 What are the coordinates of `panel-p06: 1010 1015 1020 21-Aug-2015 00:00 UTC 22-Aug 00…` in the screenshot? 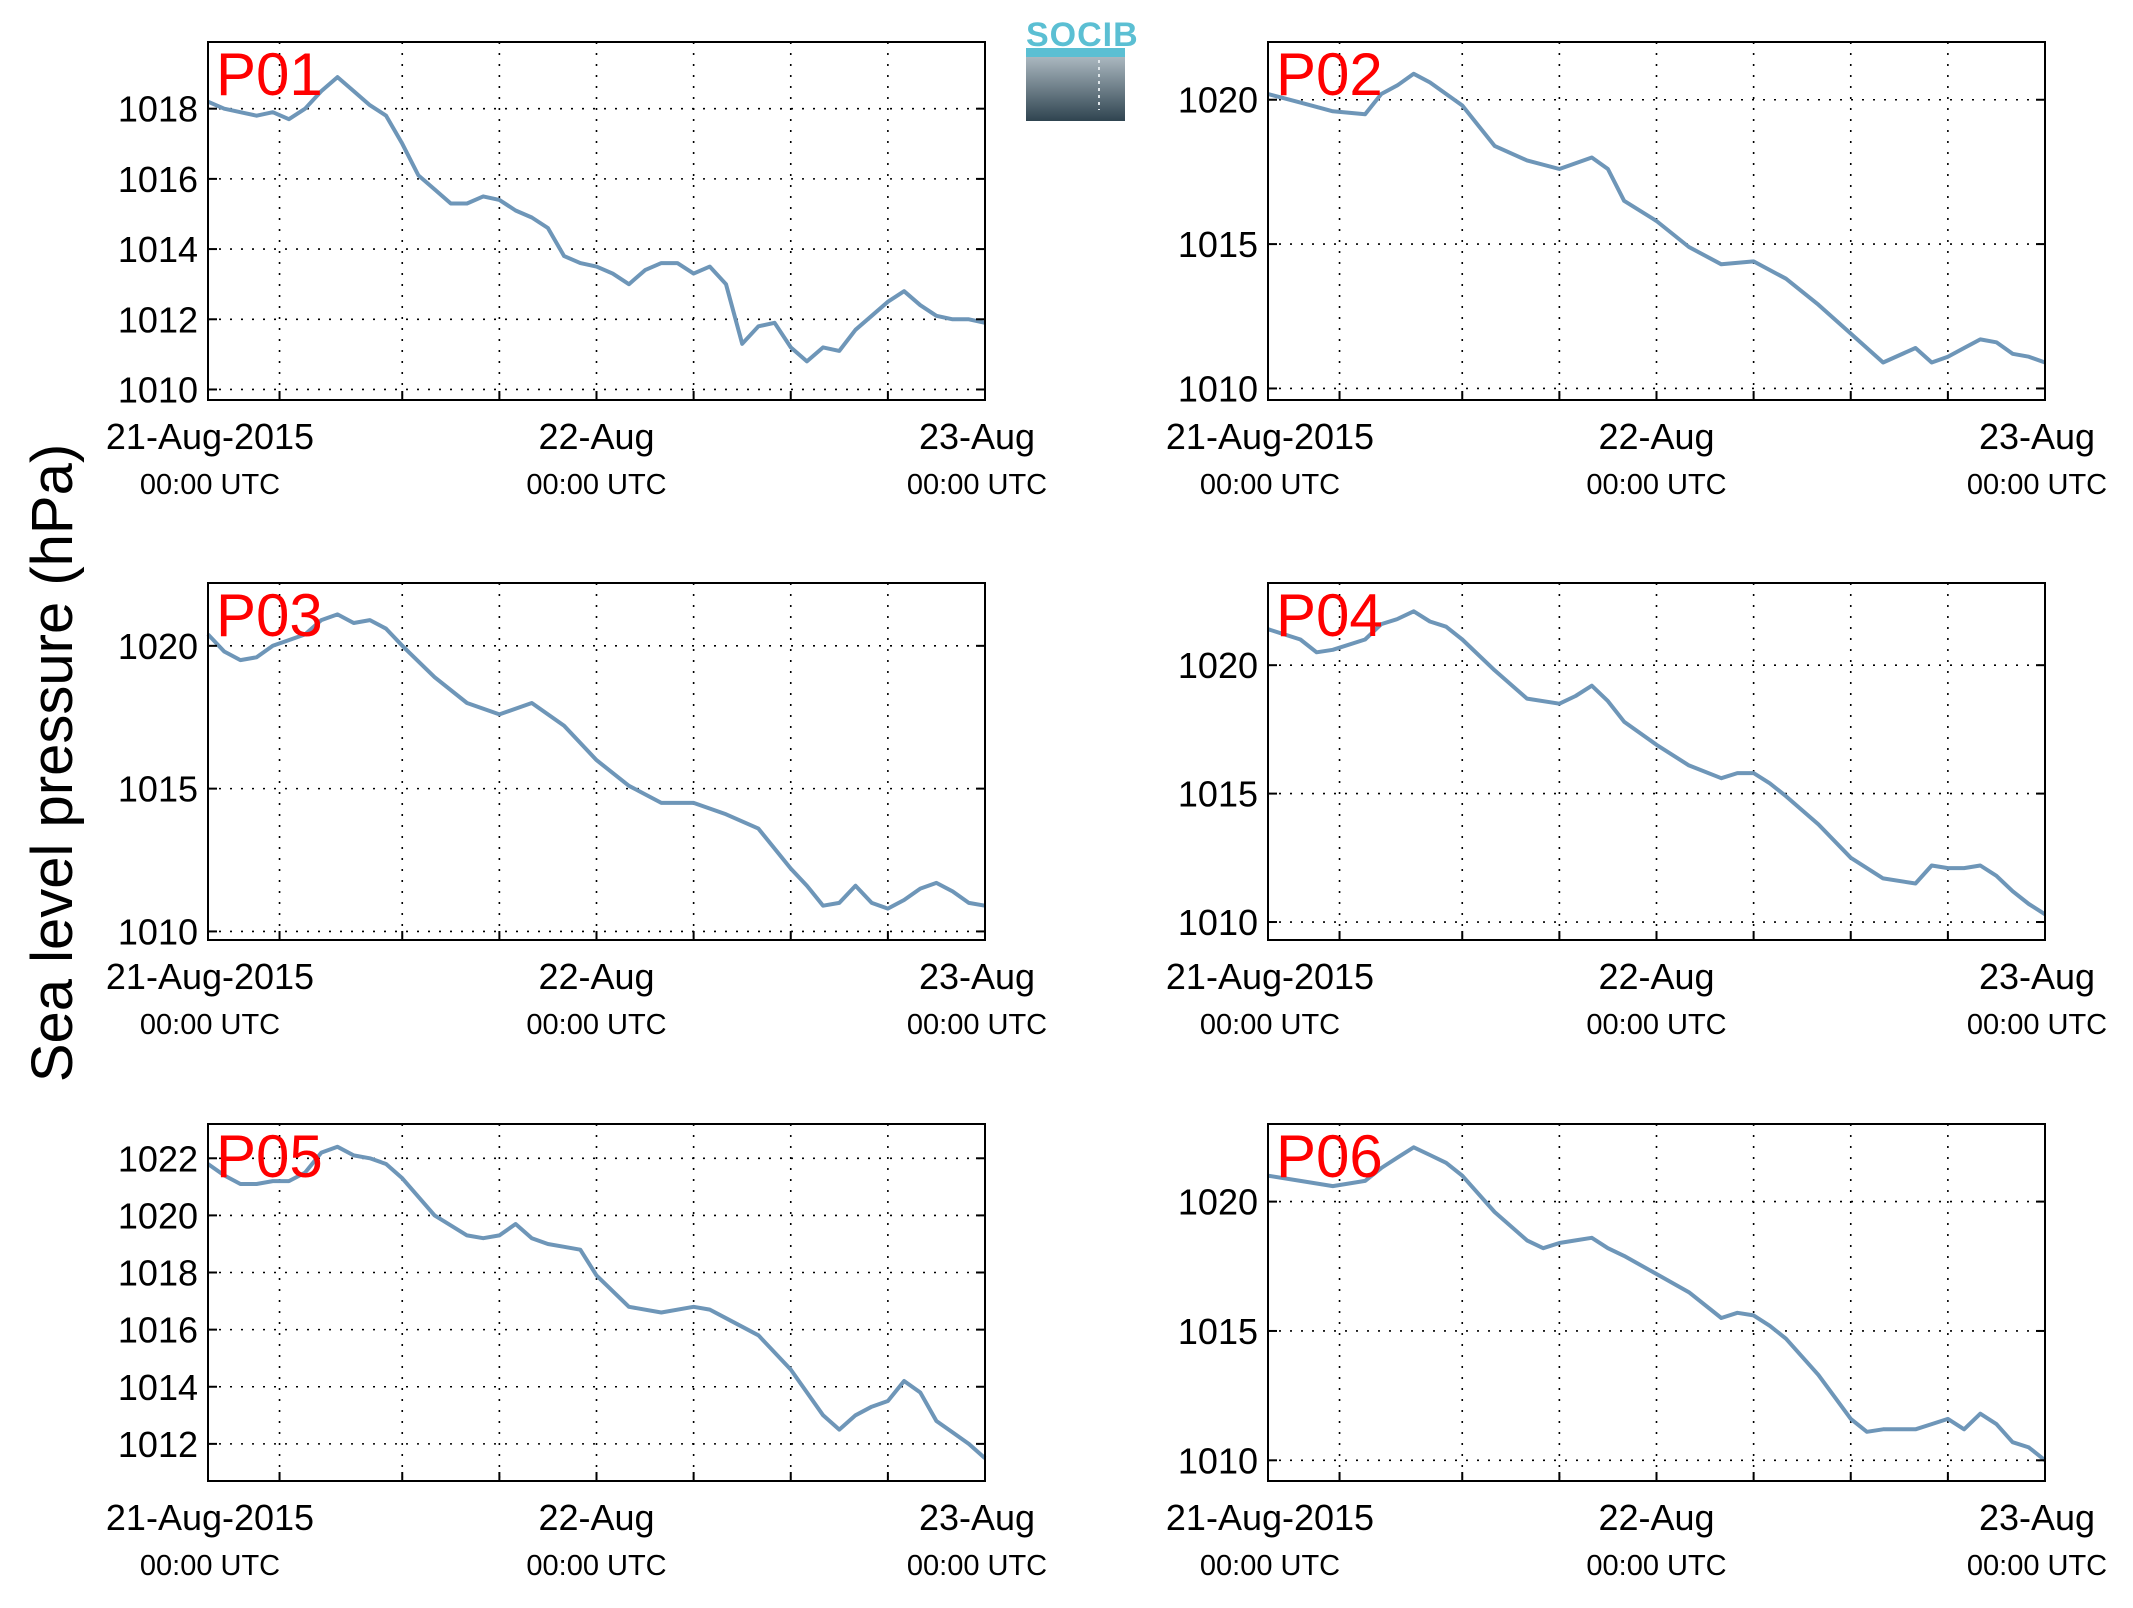 It's located at (1636, 1352).